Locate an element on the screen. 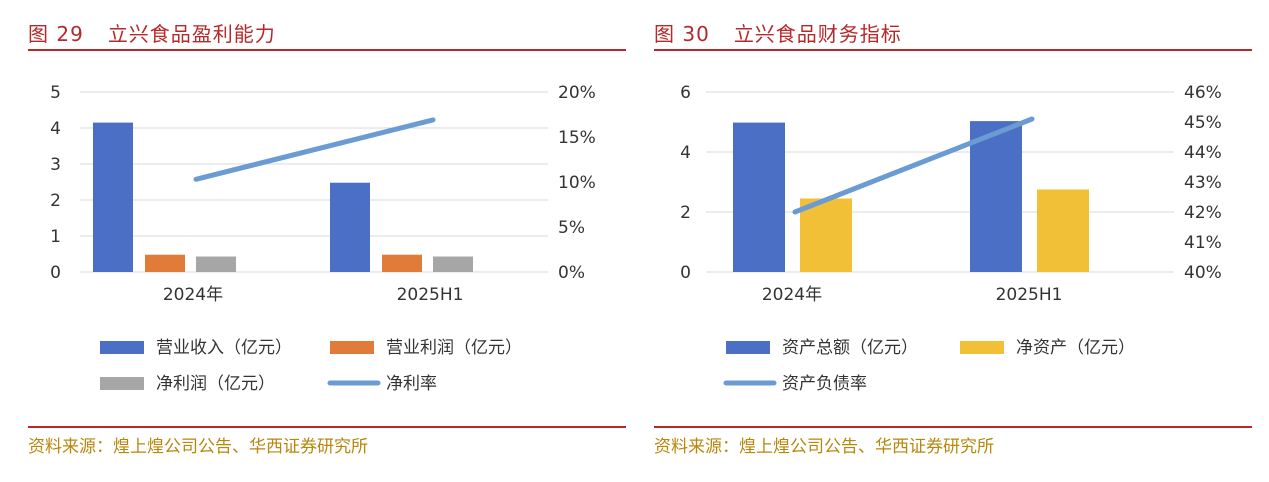 The image size is (1269, 482). figure-title: 图 30 立兴食品财务指标 is located at coordinates (778, 32).